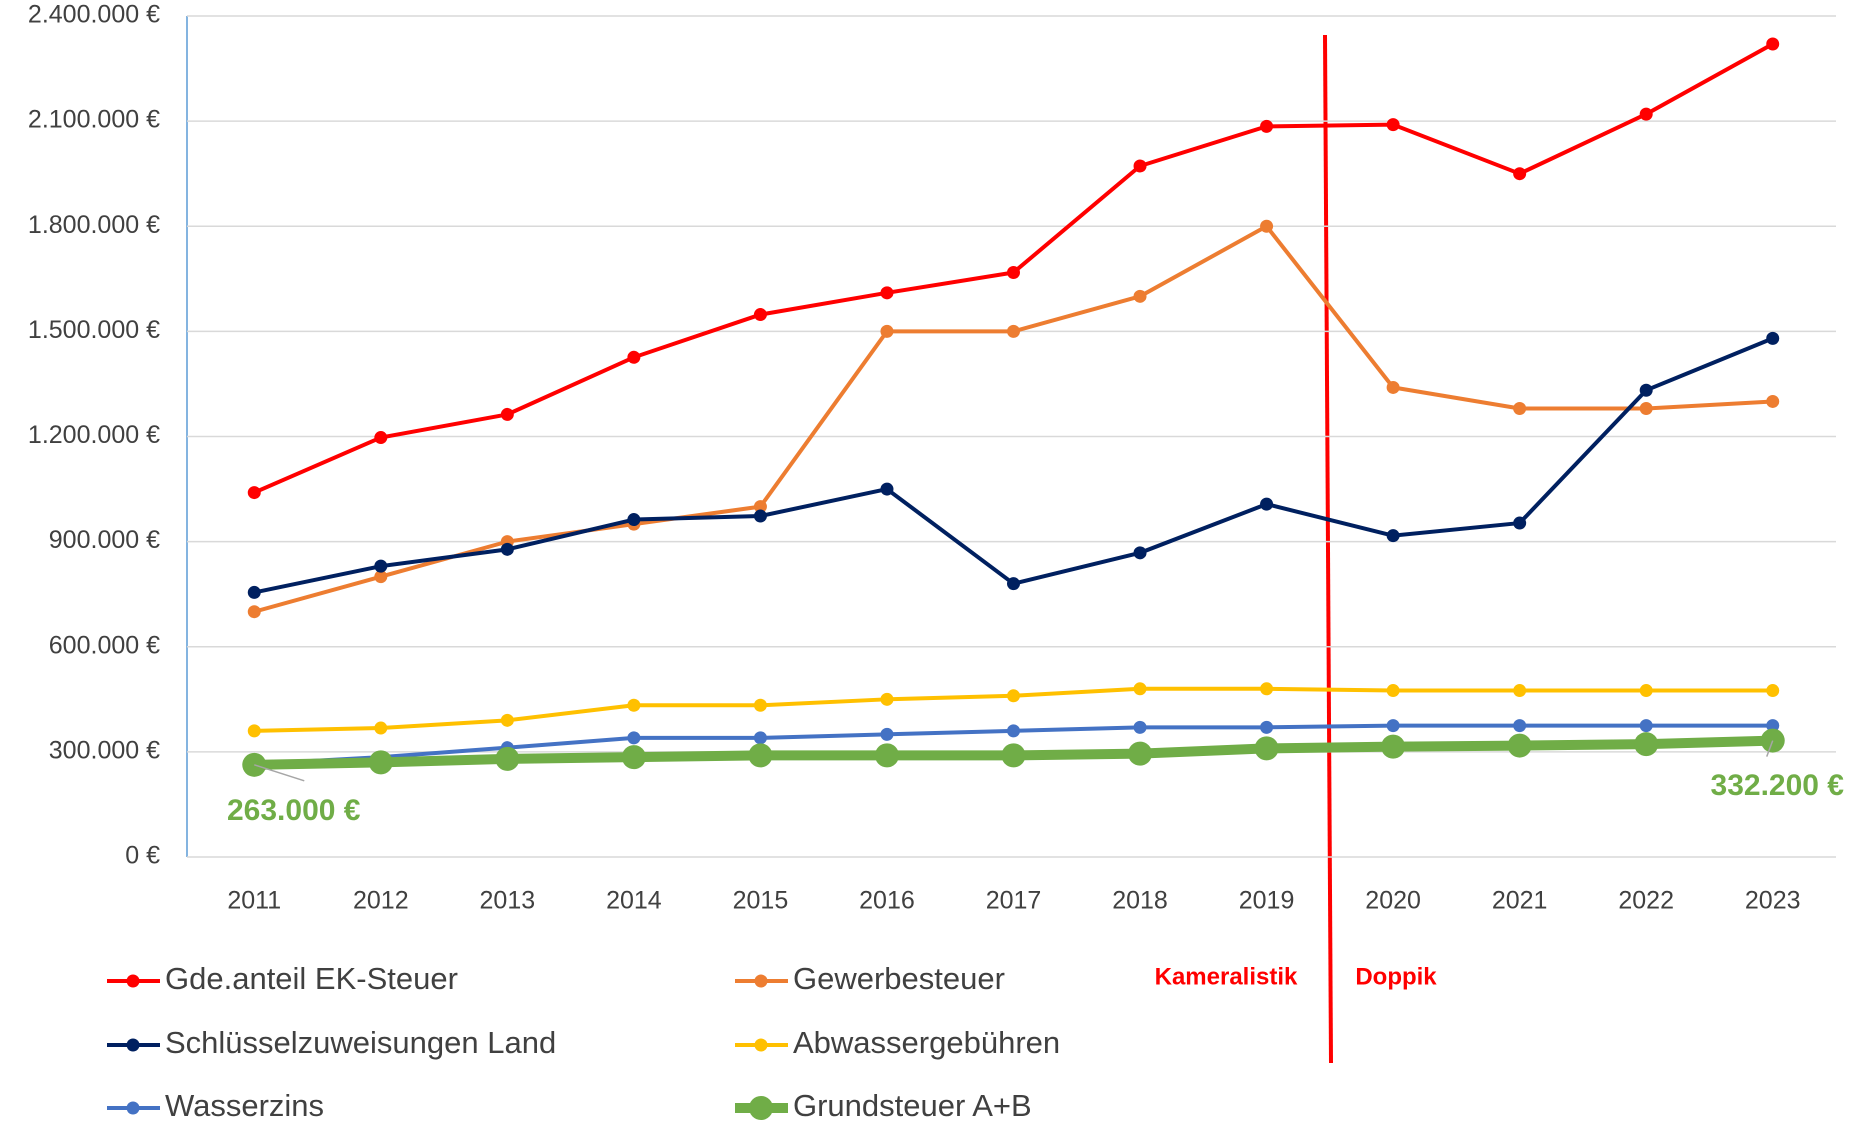  I want to click on x-tick-label: 2022, so click(1646, 901).